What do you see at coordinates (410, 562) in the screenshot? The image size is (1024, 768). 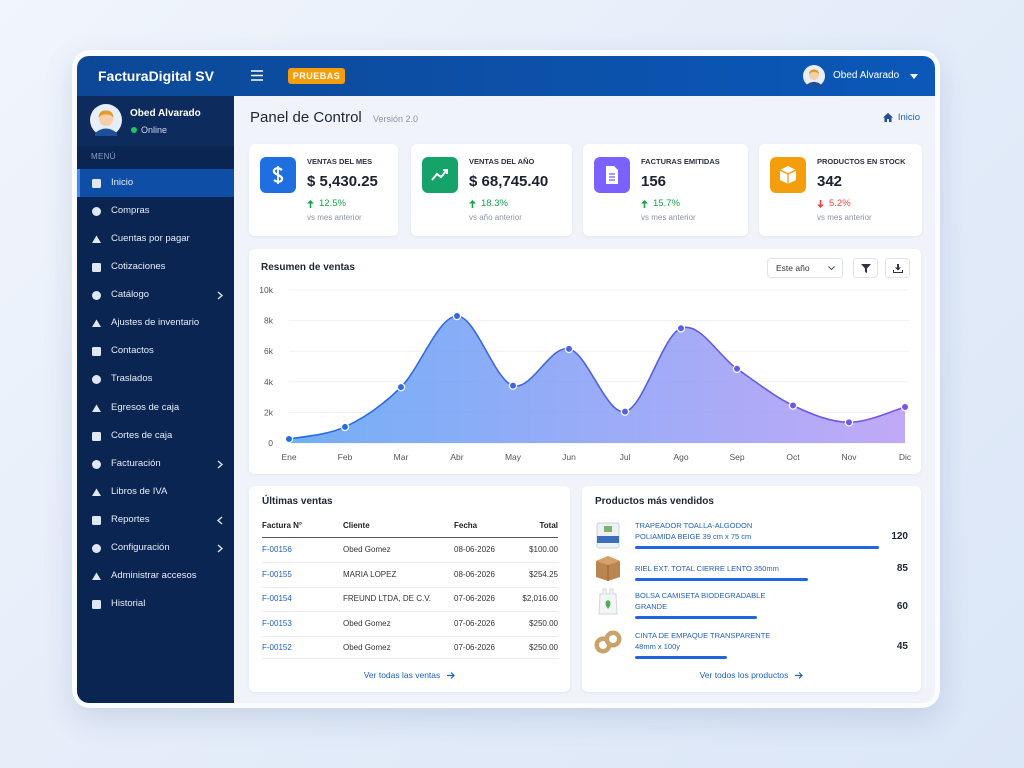 I see `row-rule` at bounding box center [410, 562].